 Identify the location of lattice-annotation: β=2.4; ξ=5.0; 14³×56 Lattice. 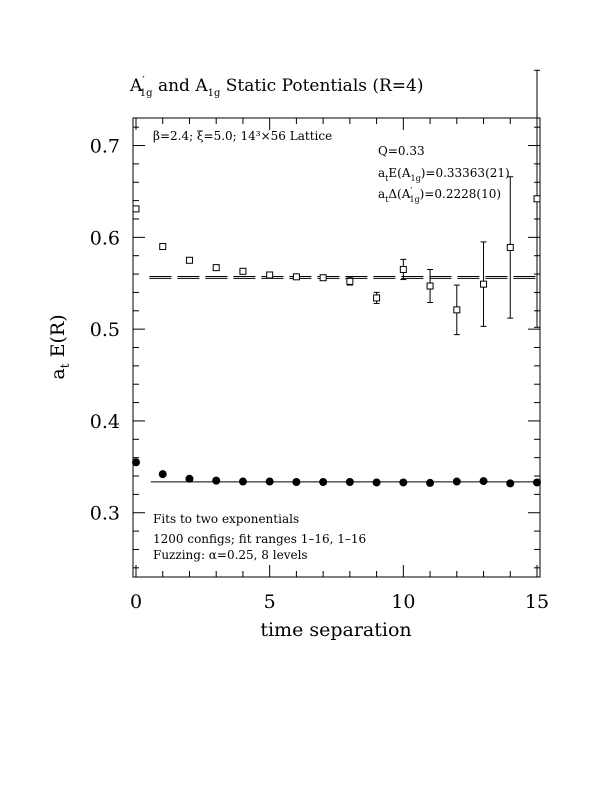
(242, 136).